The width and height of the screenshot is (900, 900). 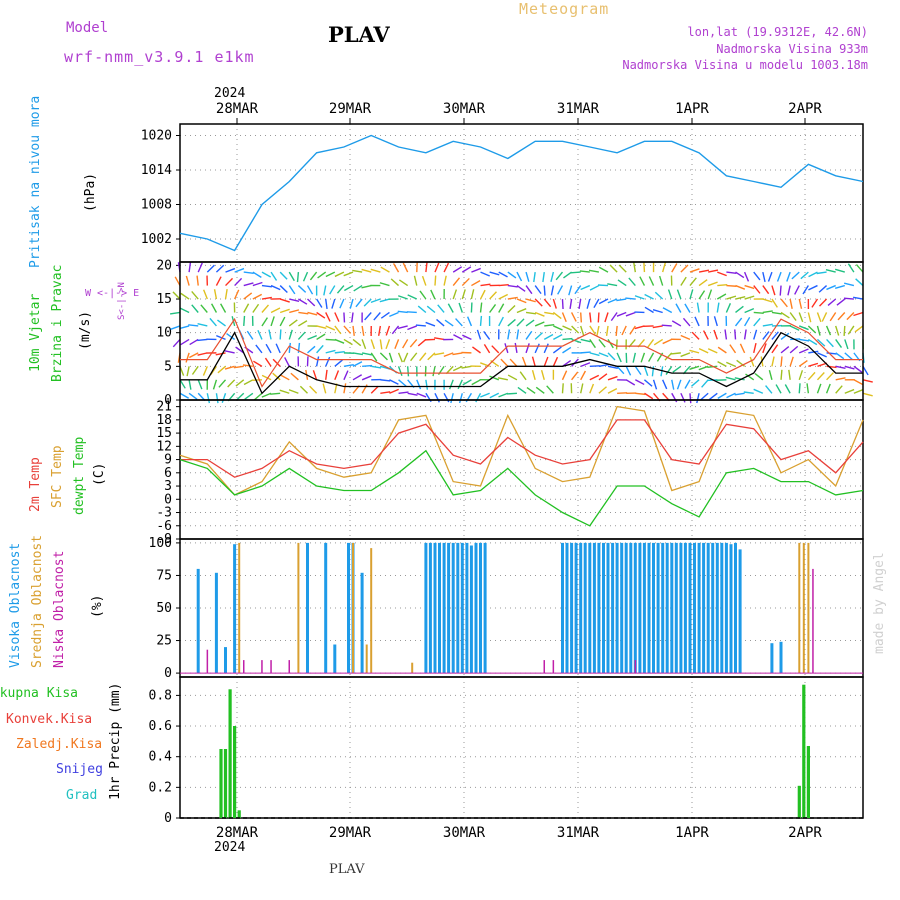 What do you see at coordinates (164, 265) in the screenshot?
I see `tick-label-wind-0: 20` at bounding box center [164, 265].